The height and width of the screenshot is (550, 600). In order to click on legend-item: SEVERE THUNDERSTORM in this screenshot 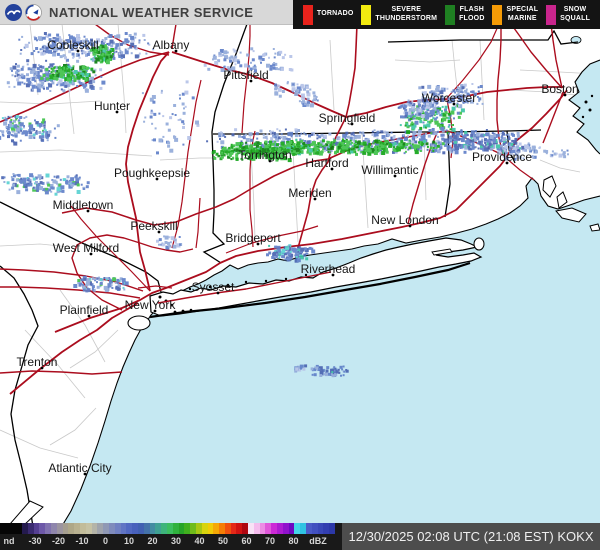, I will do `click(399, 14)`.